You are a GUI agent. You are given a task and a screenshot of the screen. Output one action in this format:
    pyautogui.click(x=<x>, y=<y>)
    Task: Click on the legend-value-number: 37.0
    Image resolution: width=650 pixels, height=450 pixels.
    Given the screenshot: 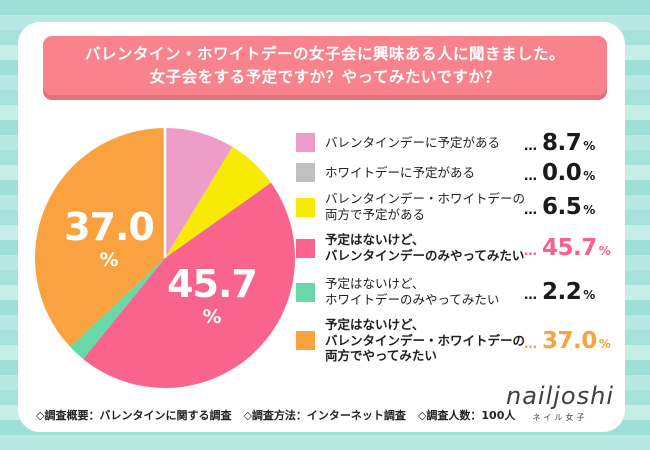 What is the action you would take?
    pyautogui.click(x=569, y=340)
    